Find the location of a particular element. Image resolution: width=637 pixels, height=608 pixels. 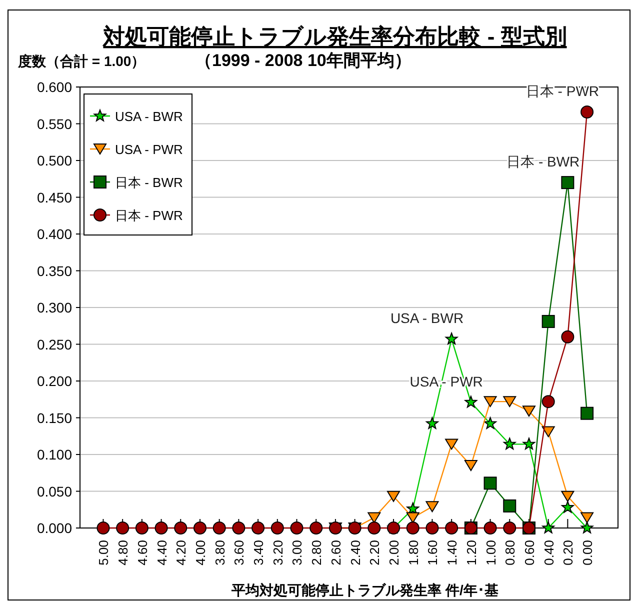

annotation: 日本 - BWR is located at coordinates (543, 162).